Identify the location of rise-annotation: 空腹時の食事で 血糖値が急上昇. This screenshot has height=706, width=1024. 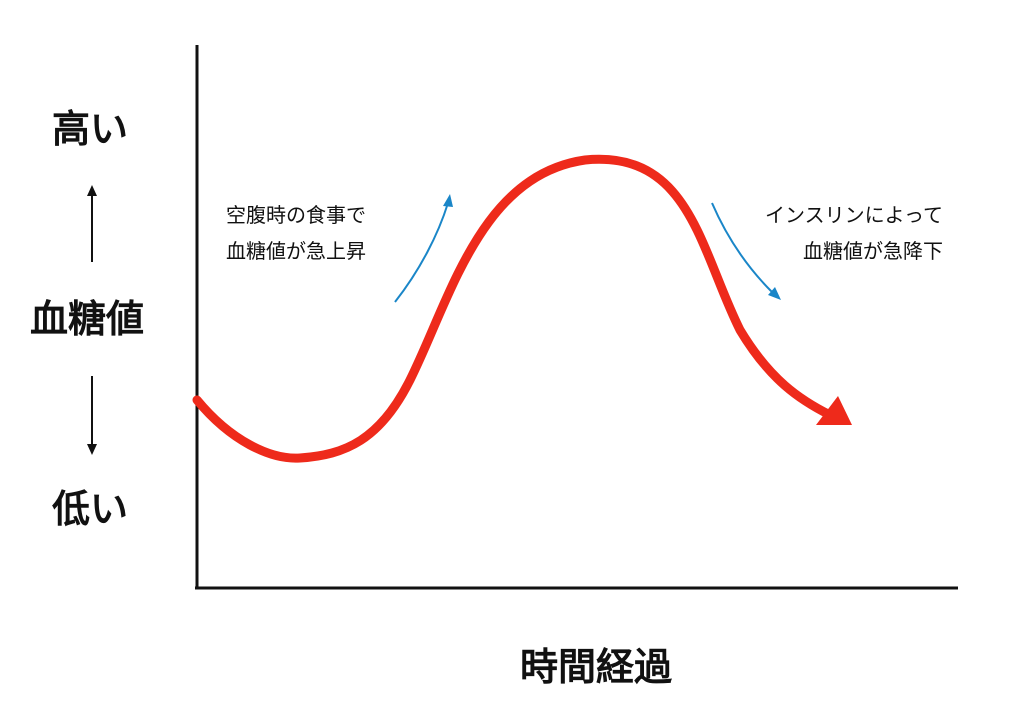
(296, 233).